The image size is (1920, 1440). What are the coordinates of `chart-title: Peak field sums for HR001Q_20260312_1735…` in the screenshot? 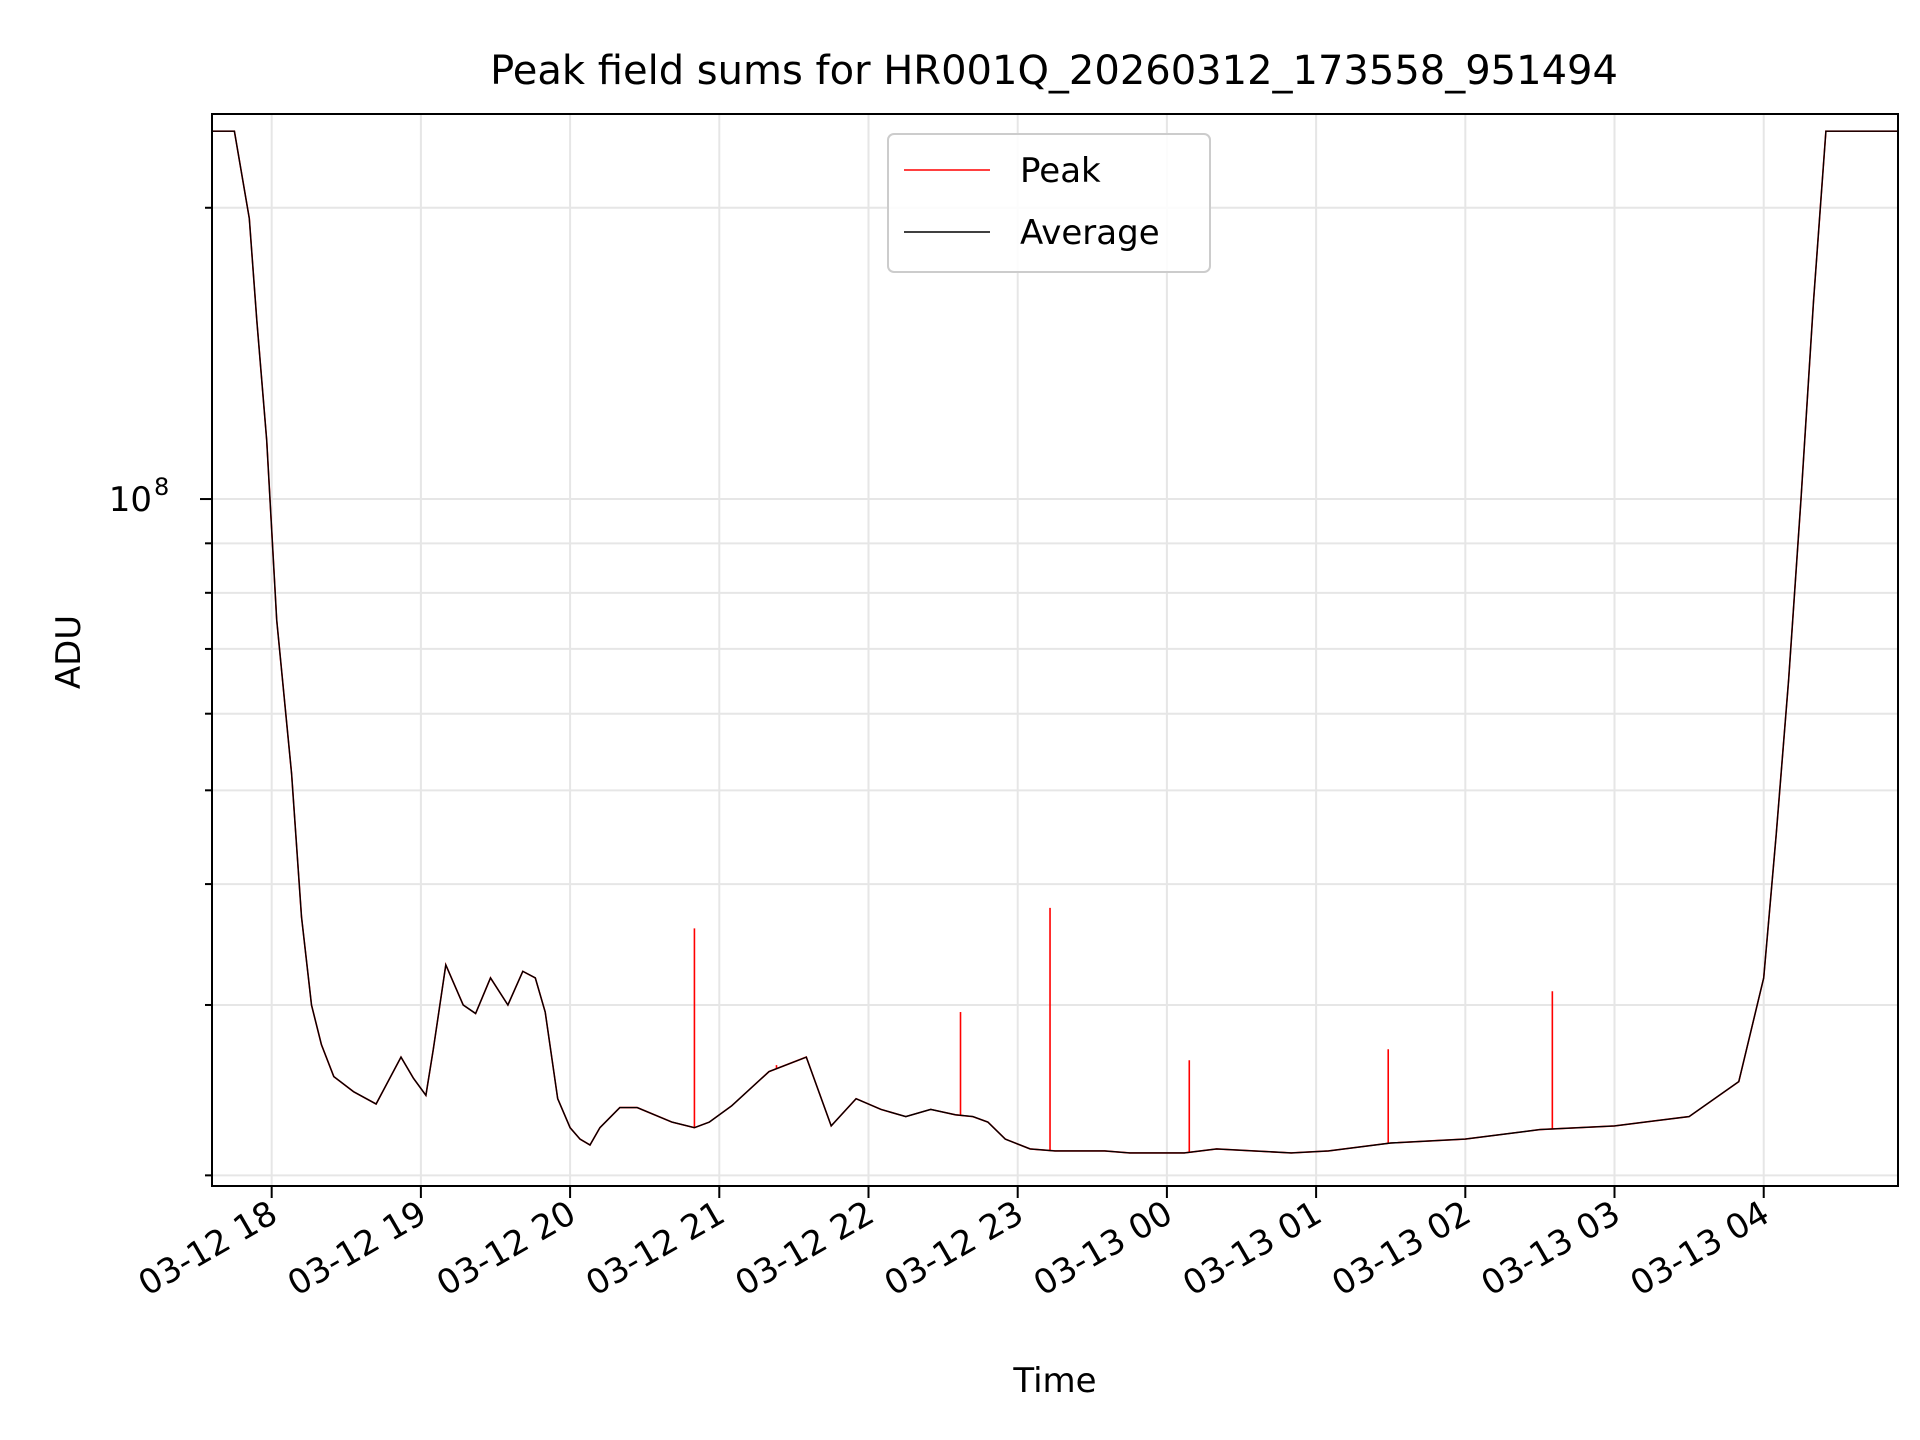 It's located at (1054, 71).